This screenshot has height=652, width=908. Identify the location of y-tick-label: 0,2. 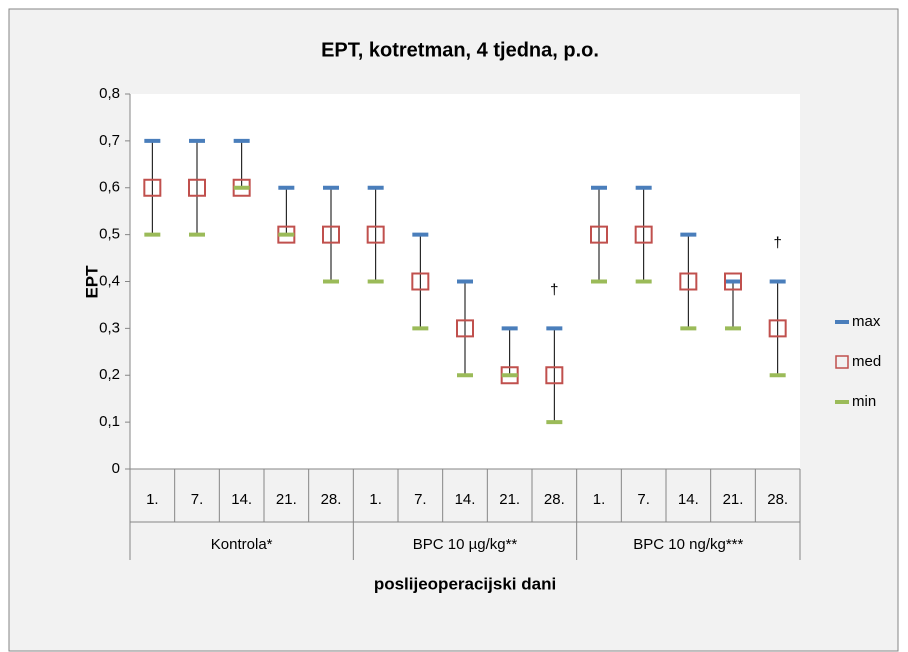
(109, 374).